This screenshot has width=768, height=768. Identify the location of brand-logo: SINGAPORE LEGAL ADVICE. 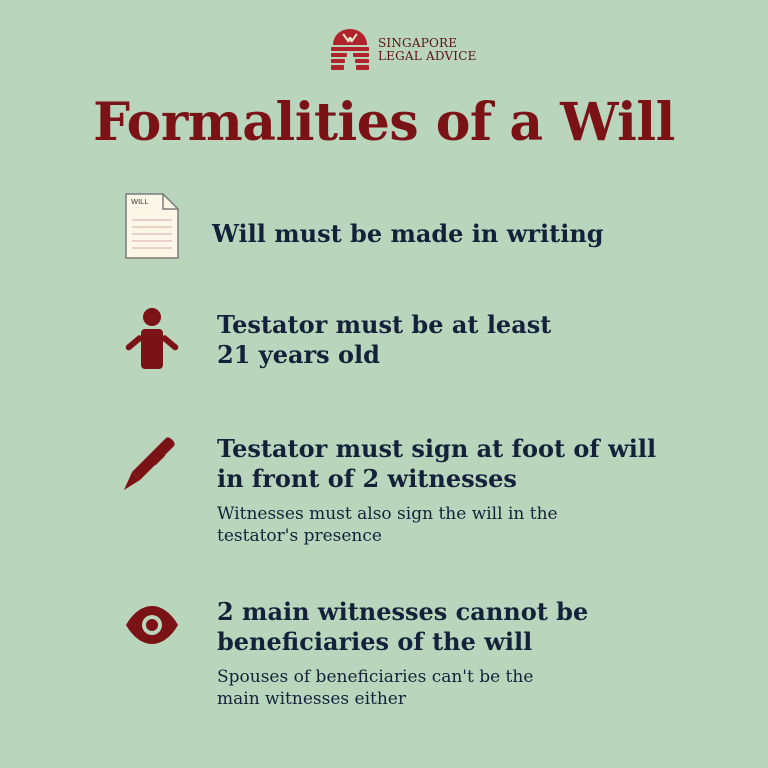
(402, 50).